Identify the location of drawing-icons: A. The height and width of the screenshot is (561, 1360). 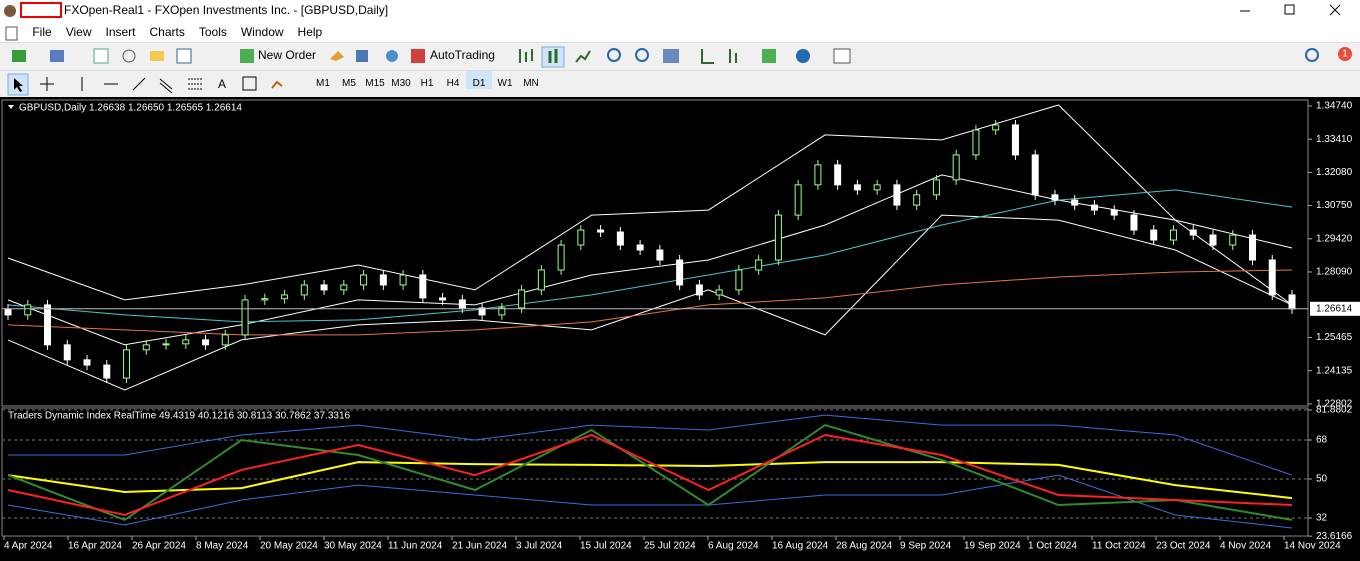
(145, 84).